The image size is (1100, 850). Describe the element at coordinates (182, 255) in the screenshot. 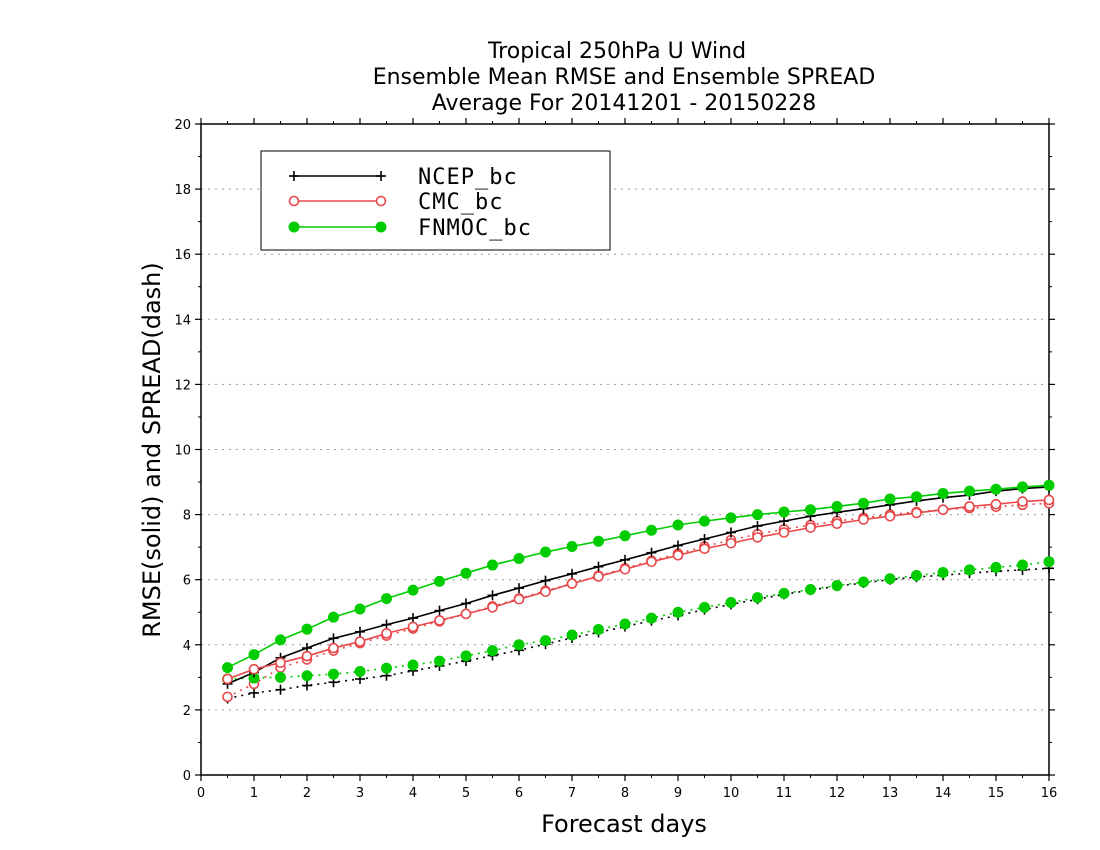

I see `y-tick-label-8: 16` at that location.